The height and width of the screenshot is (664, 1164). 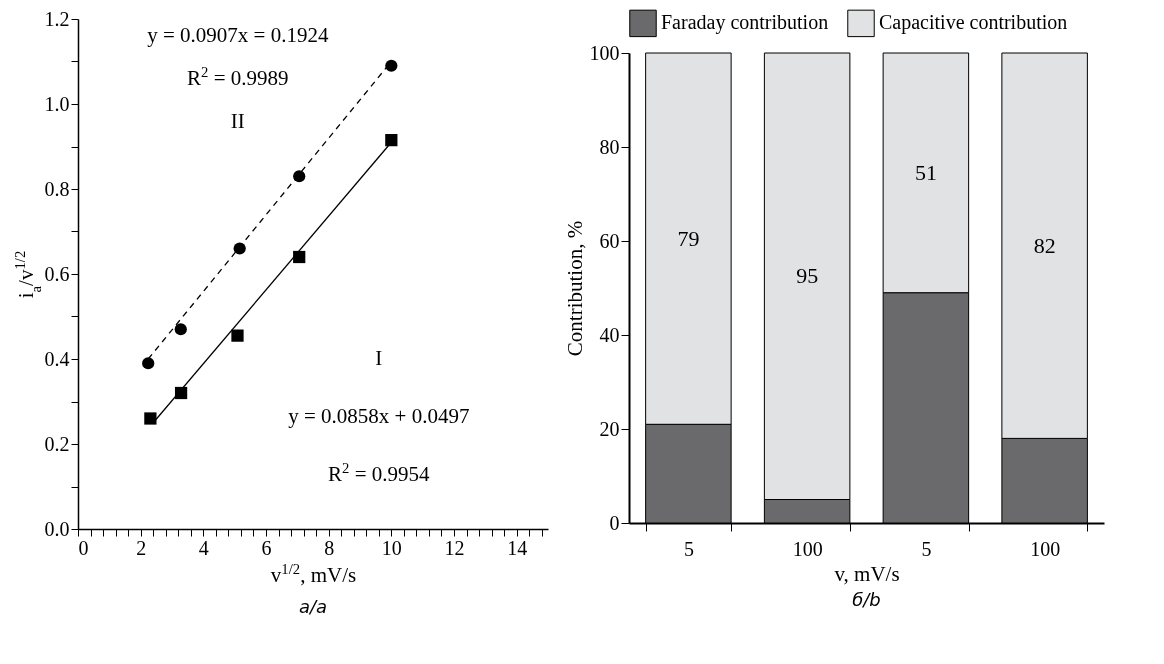 What do you see at coordinates (83, 547) in the screenshot?
I see `x-tick-label: 0` at bounding box center [83, 547].